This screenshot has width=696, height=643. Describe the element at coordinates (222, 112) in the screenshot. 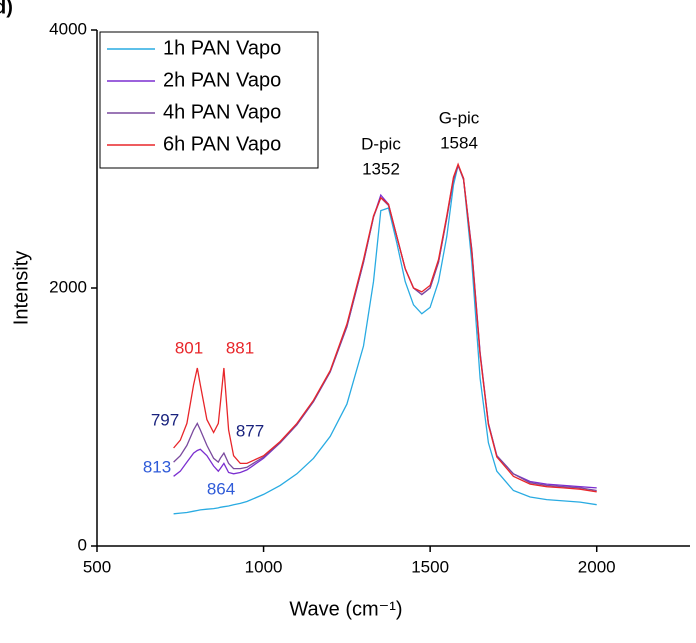

I see `legend-label: 4h PAN Vapo` at that location.